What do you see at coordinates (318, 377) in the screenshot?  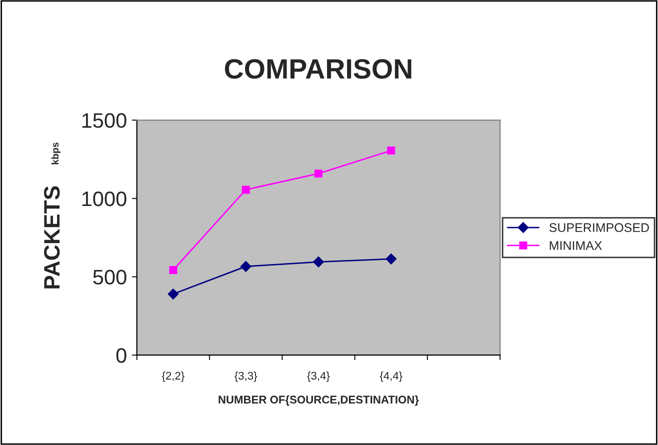 I see `x-tick-label: {3,4}` at bounding box center [318, 377].